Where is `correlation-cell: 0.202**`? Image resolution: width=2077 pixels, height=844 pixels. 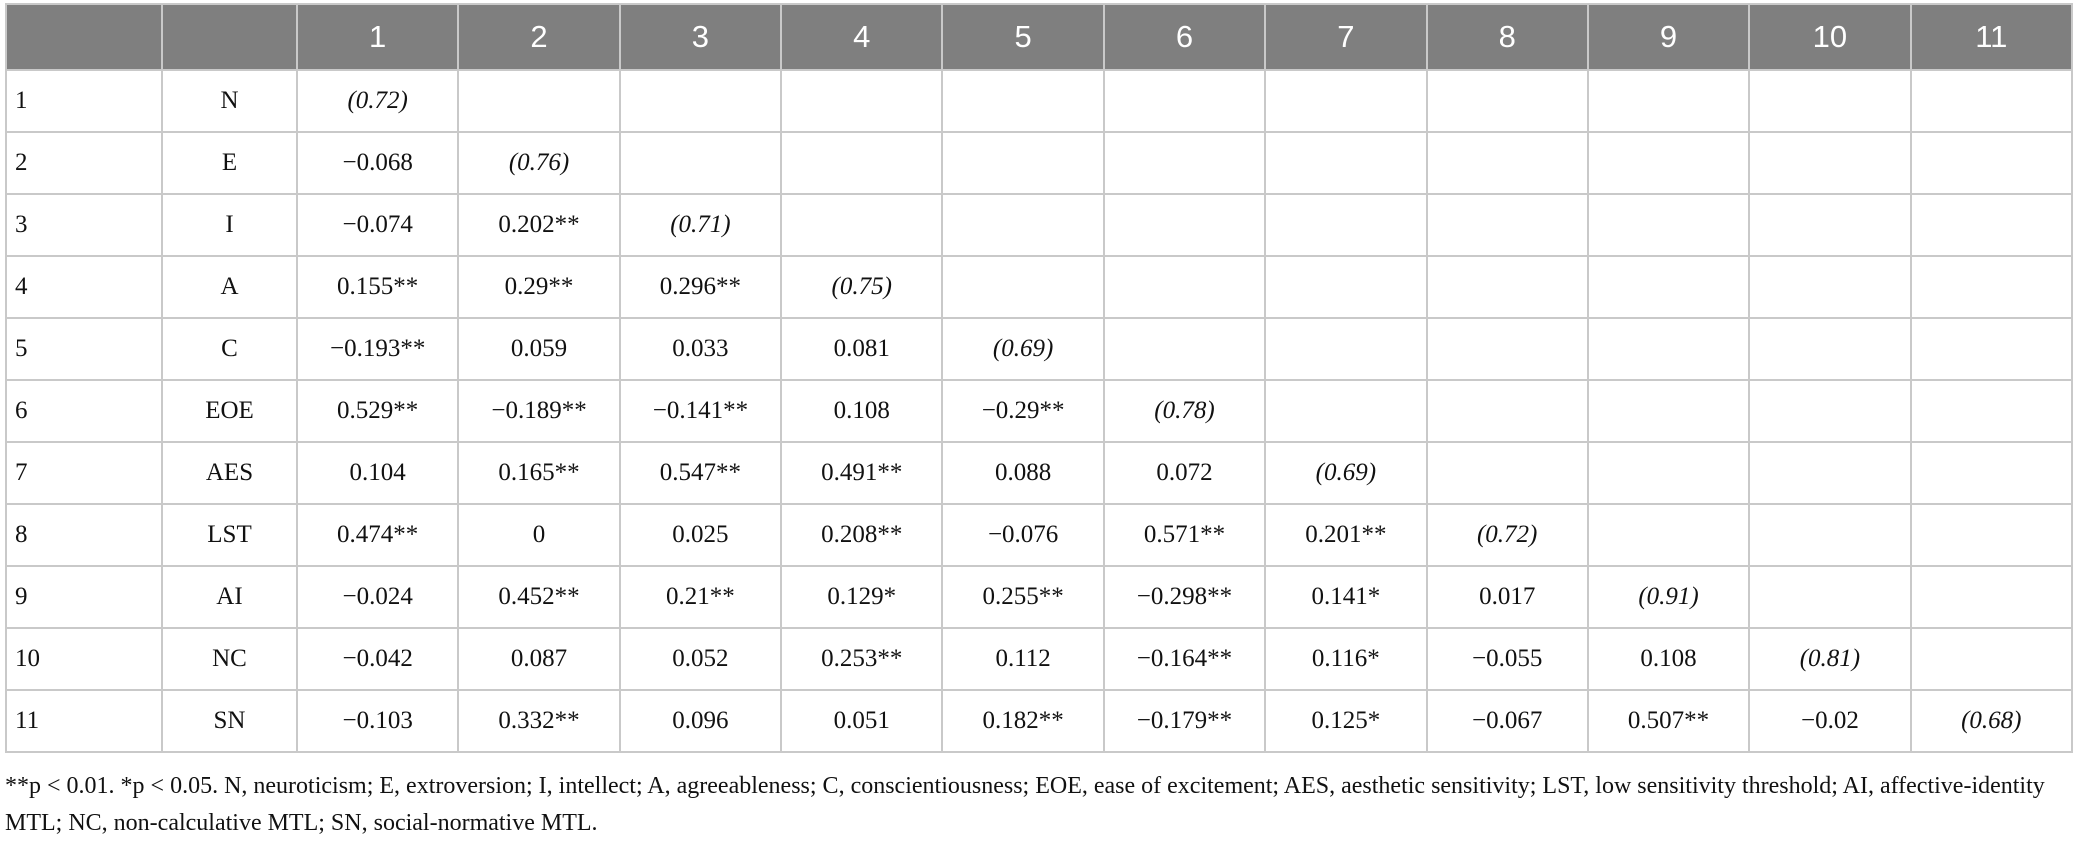 correlation-cell: 0.202** is located at coordinates (539, 225).